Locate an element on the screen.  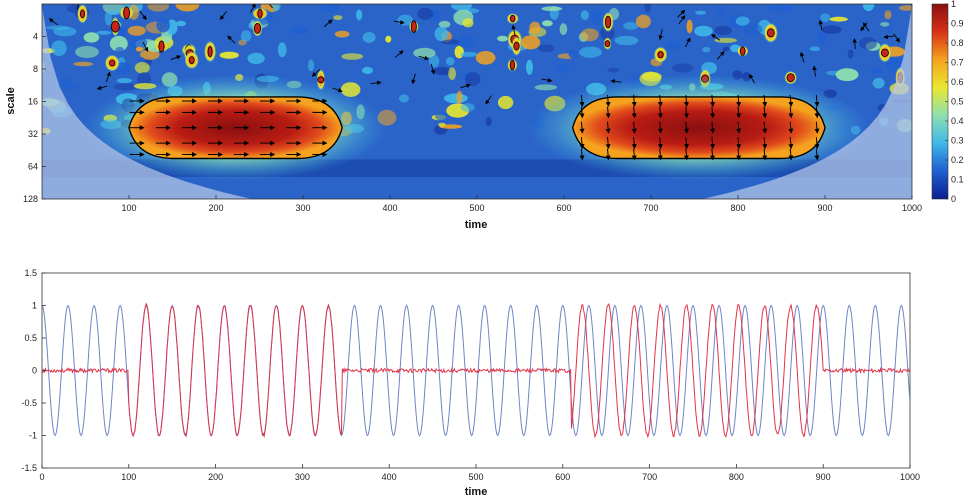
top-x-tick-label: 700 is located at coordinates (650, 208).